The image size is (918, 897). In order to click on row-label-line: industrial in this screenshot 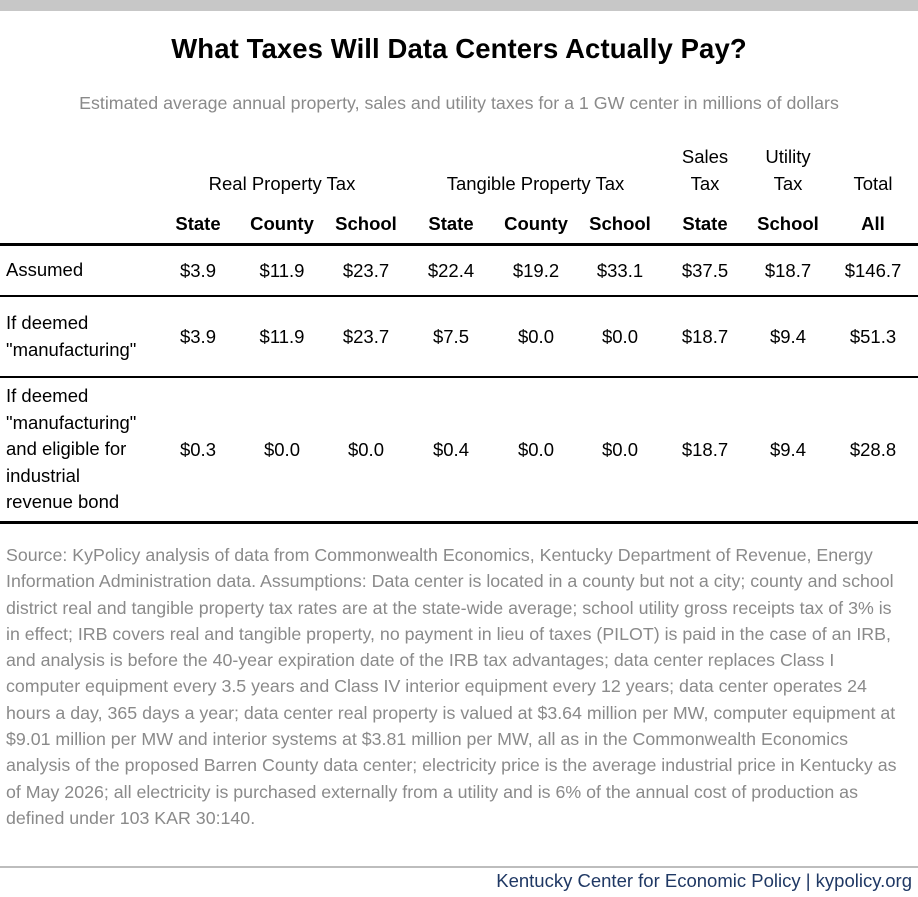, I will do `click(43, 475)`.